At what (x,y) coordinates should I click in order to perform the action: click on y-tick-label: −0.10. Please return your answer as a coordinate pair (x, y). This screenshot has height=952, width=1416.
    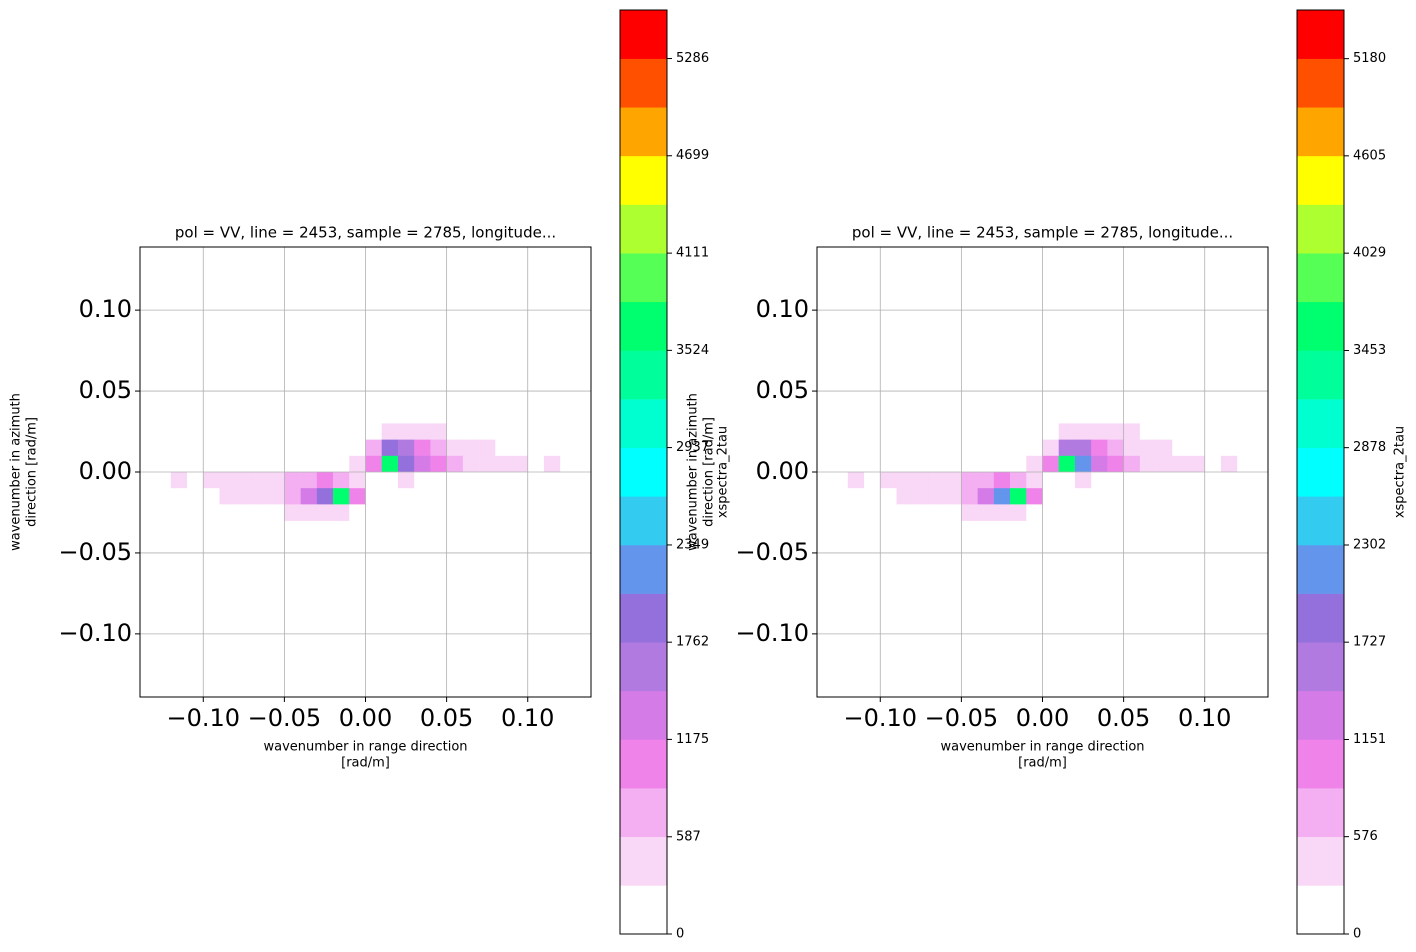
    Looking at the image, I should click on (95, 633).